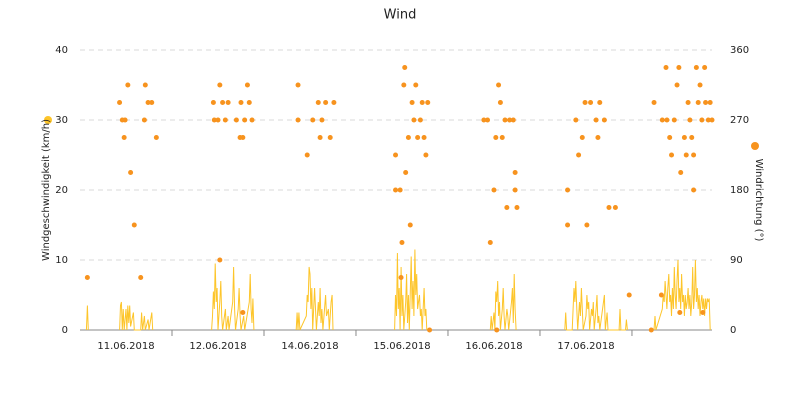 Image resolution: width=800 pixels, height=400 pixels. I want to click on y2-tick-label: 180, so click(739, 190).